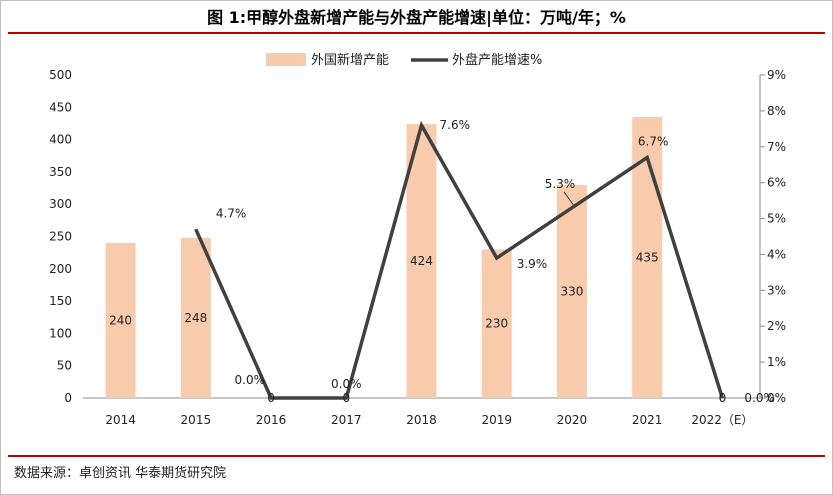 The height and width of the screenshot is (495, 833). What do you see at coordinates (647, 257) in the screenshot?
I see `bar-value-label: 435` at bounding box center [647, 257].